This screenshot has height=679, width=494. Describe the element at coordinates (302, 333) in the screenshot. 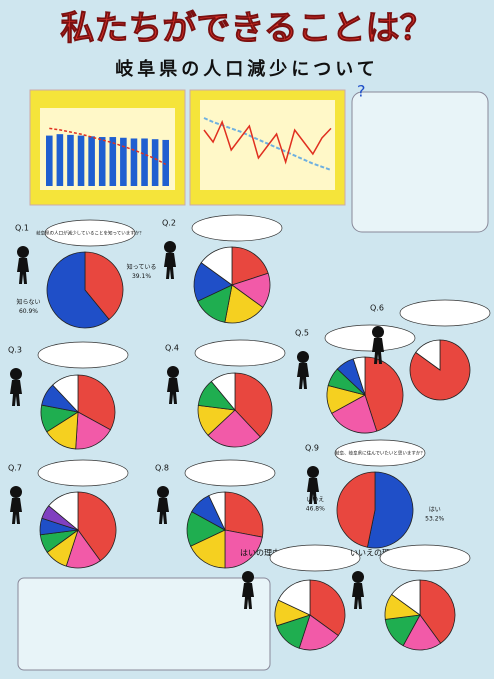

I see `question-label: Q.5` at that location.